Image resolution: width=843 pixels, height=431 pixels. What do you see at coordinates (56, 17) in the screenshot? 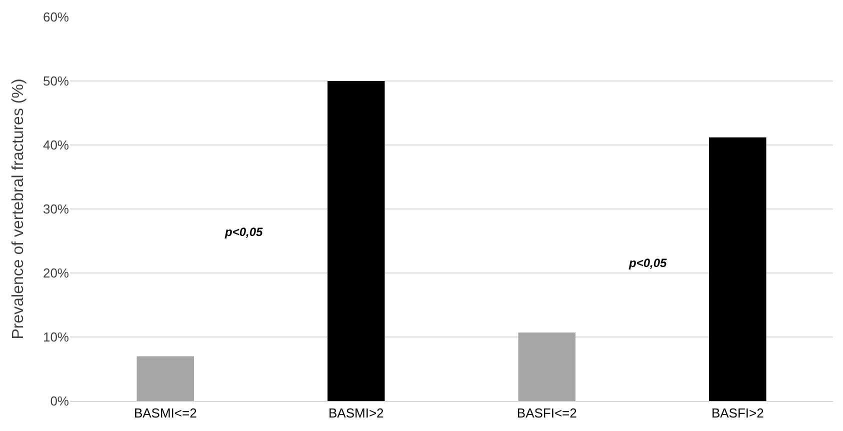
I see `y-tick-label: 60%` at bounding box center [56, 17].